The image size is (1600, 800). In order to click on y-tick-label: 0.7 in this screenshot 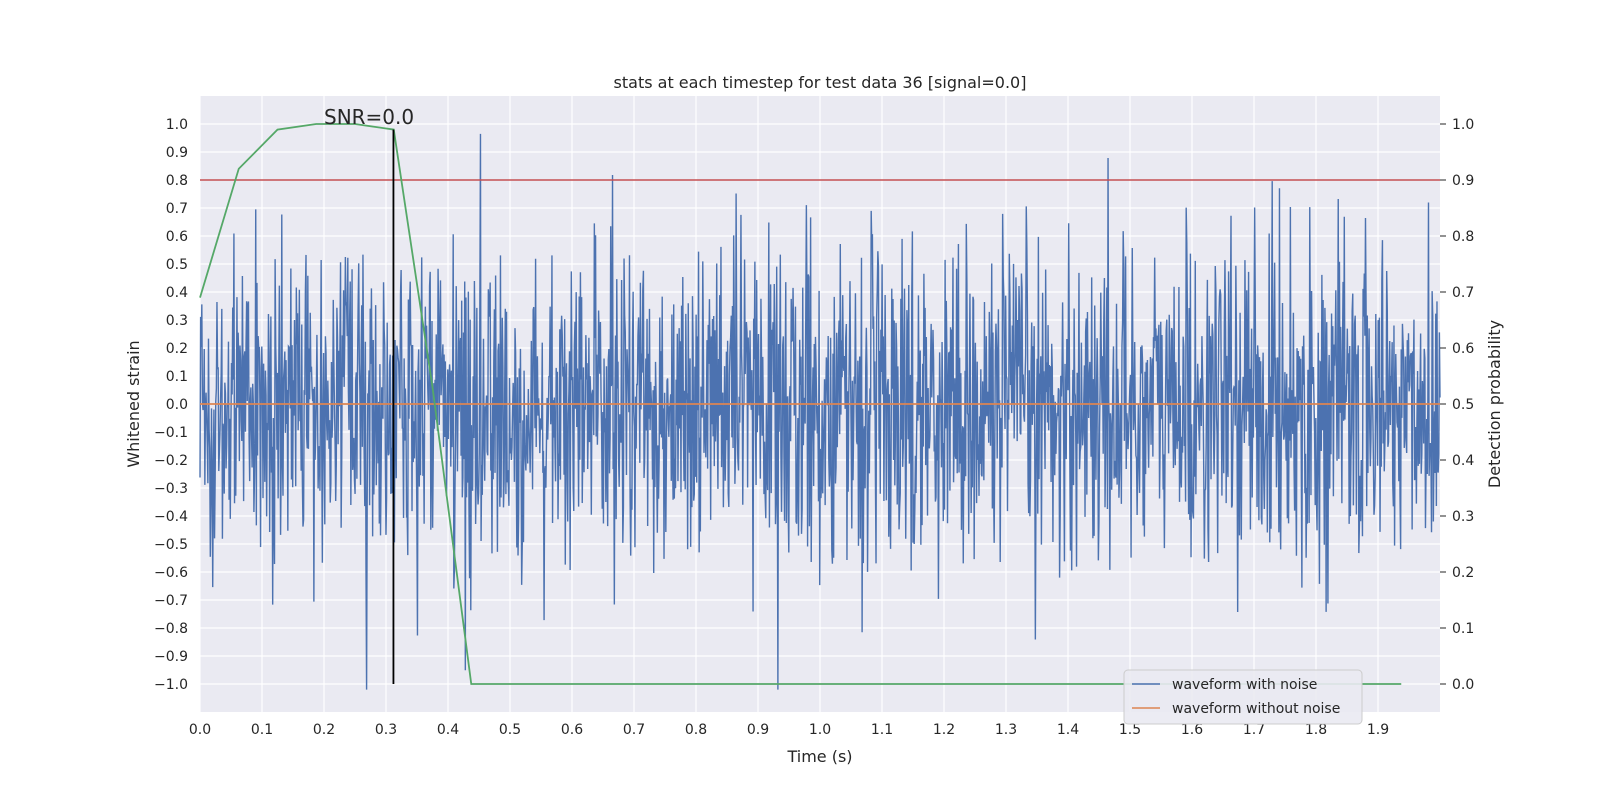, I will do `click(177, 209)`.